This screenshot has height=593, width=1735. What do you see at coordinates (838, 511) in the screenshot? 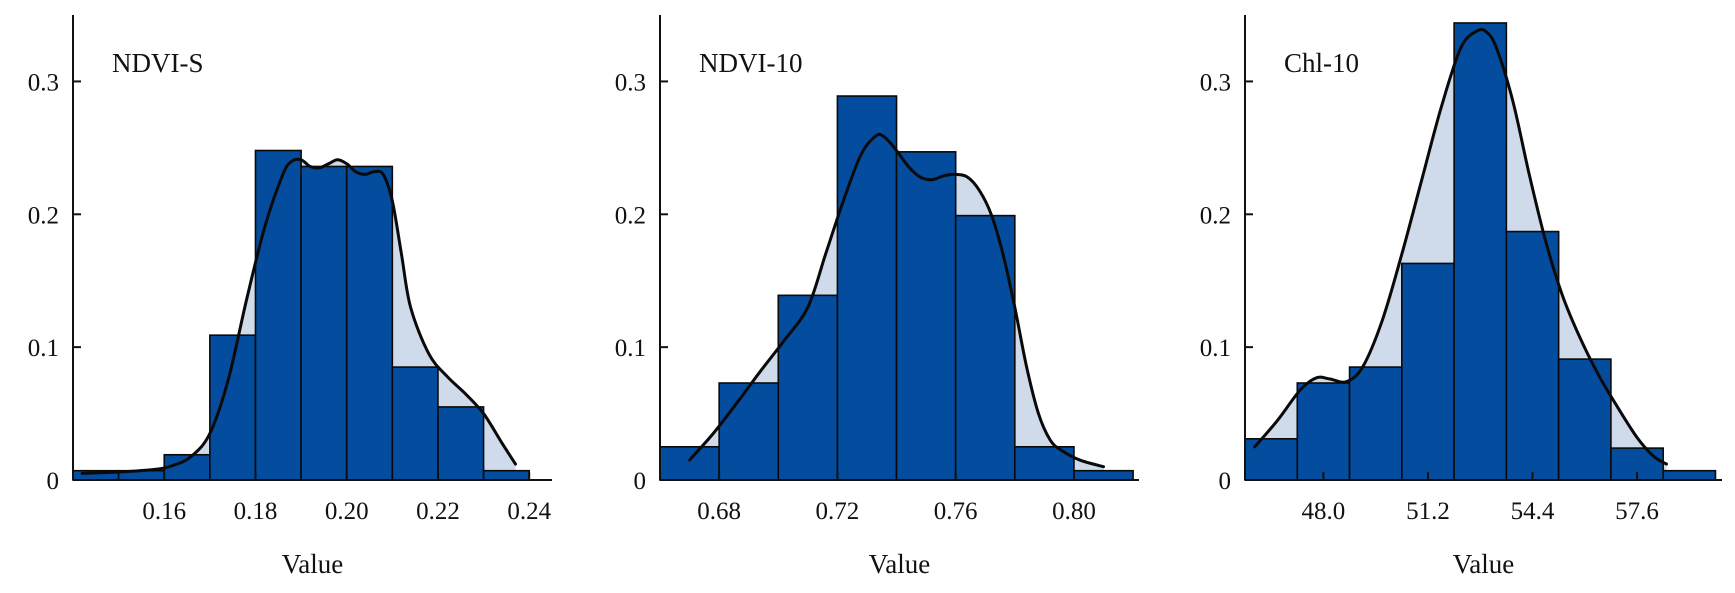
I see `x-tick-label: 0.72` at bounding box center [838, 511].